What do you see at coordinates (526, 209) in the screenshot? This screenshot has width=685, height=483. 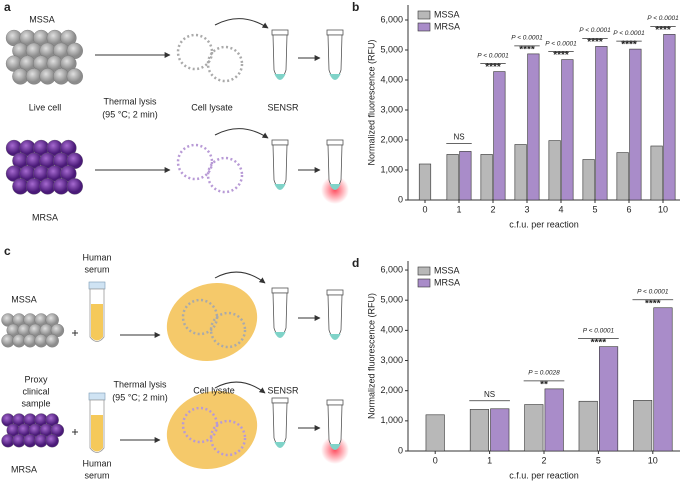 I see `x-tick-label: 3` at bounding box center [526, 209].